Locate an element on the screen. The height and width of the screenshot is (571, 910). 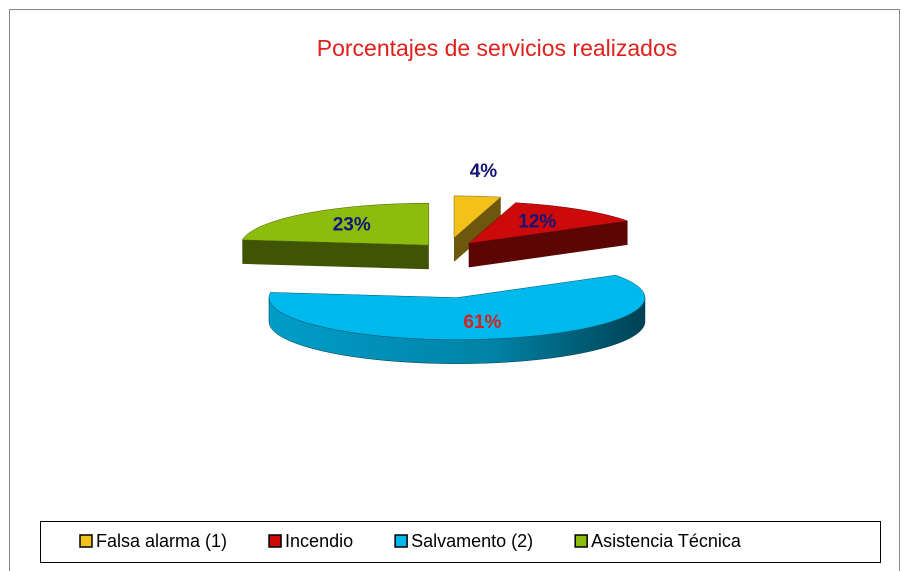
data-label: 61% is located at coordinates (482, 322).